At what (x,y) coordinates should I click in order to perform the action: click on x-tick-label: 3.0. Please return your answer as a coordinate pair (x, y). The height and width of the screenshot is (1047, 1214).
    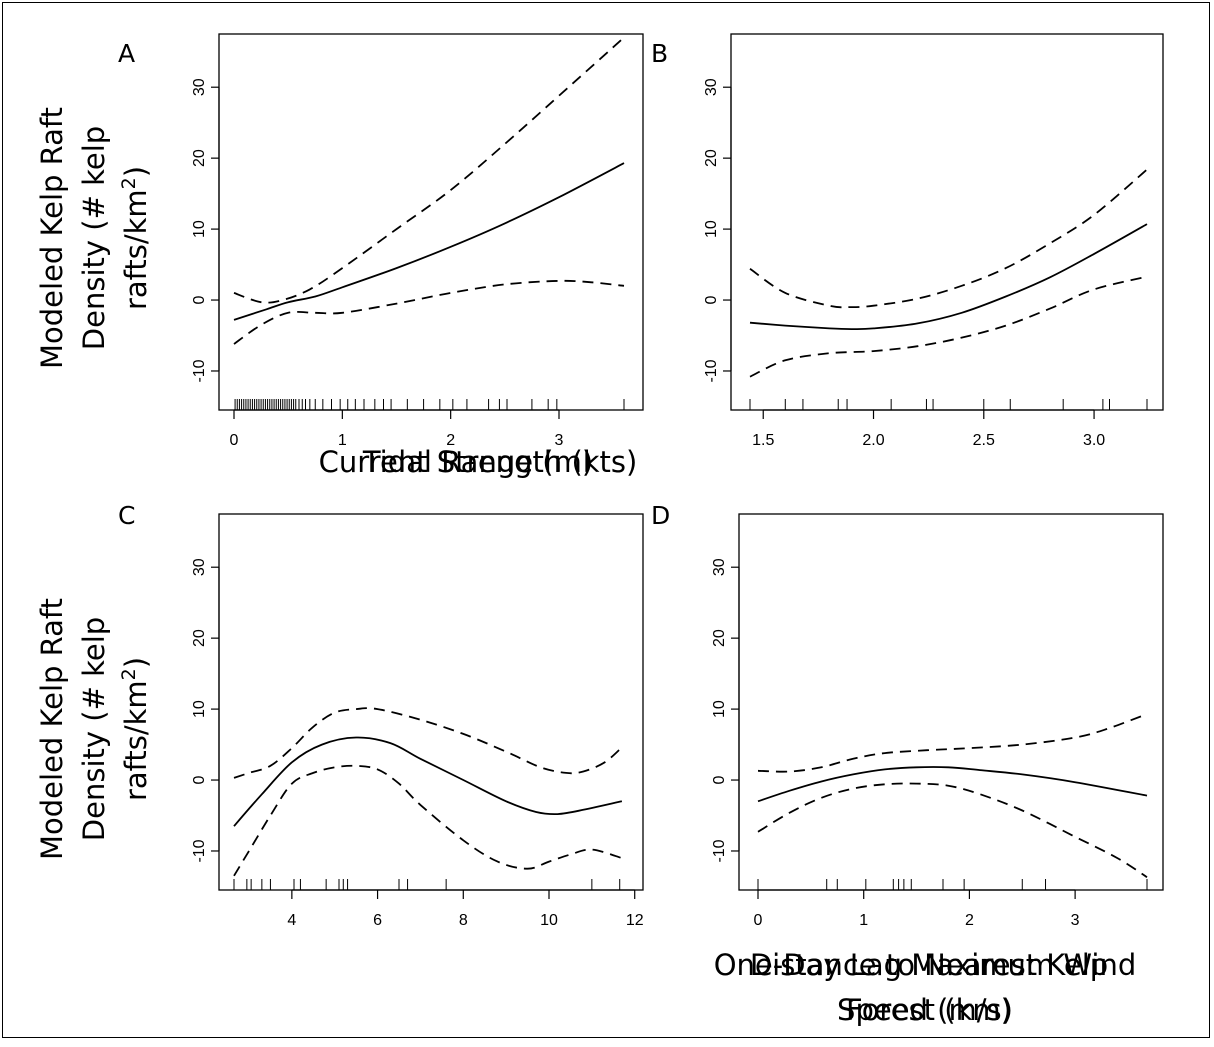
    Looking at the image, I should click on (1094, 440).